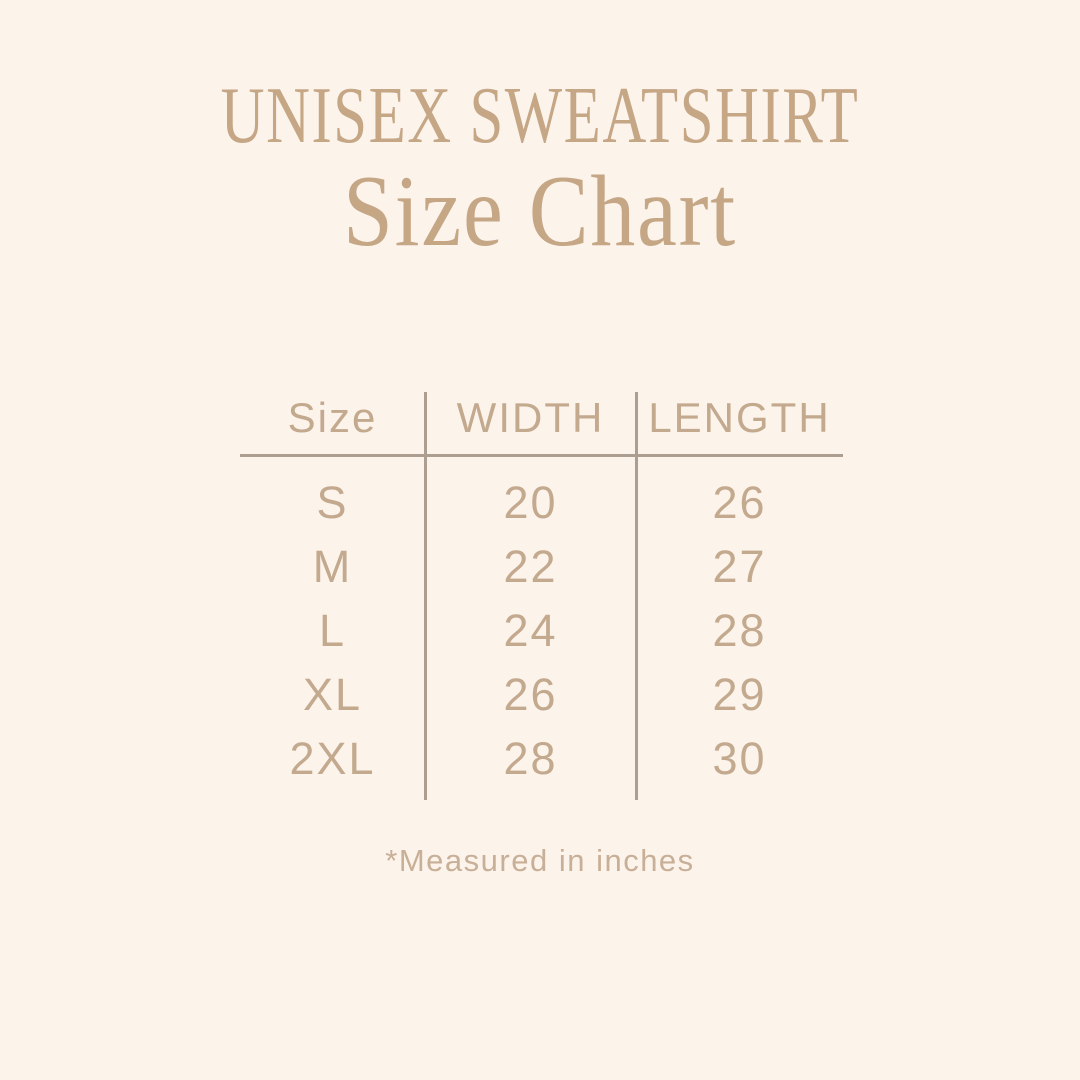  What do you see at coordinates (332, 758) in the screenshot?
I see `cell-size: 2XL` at bounding box center [332, 758].